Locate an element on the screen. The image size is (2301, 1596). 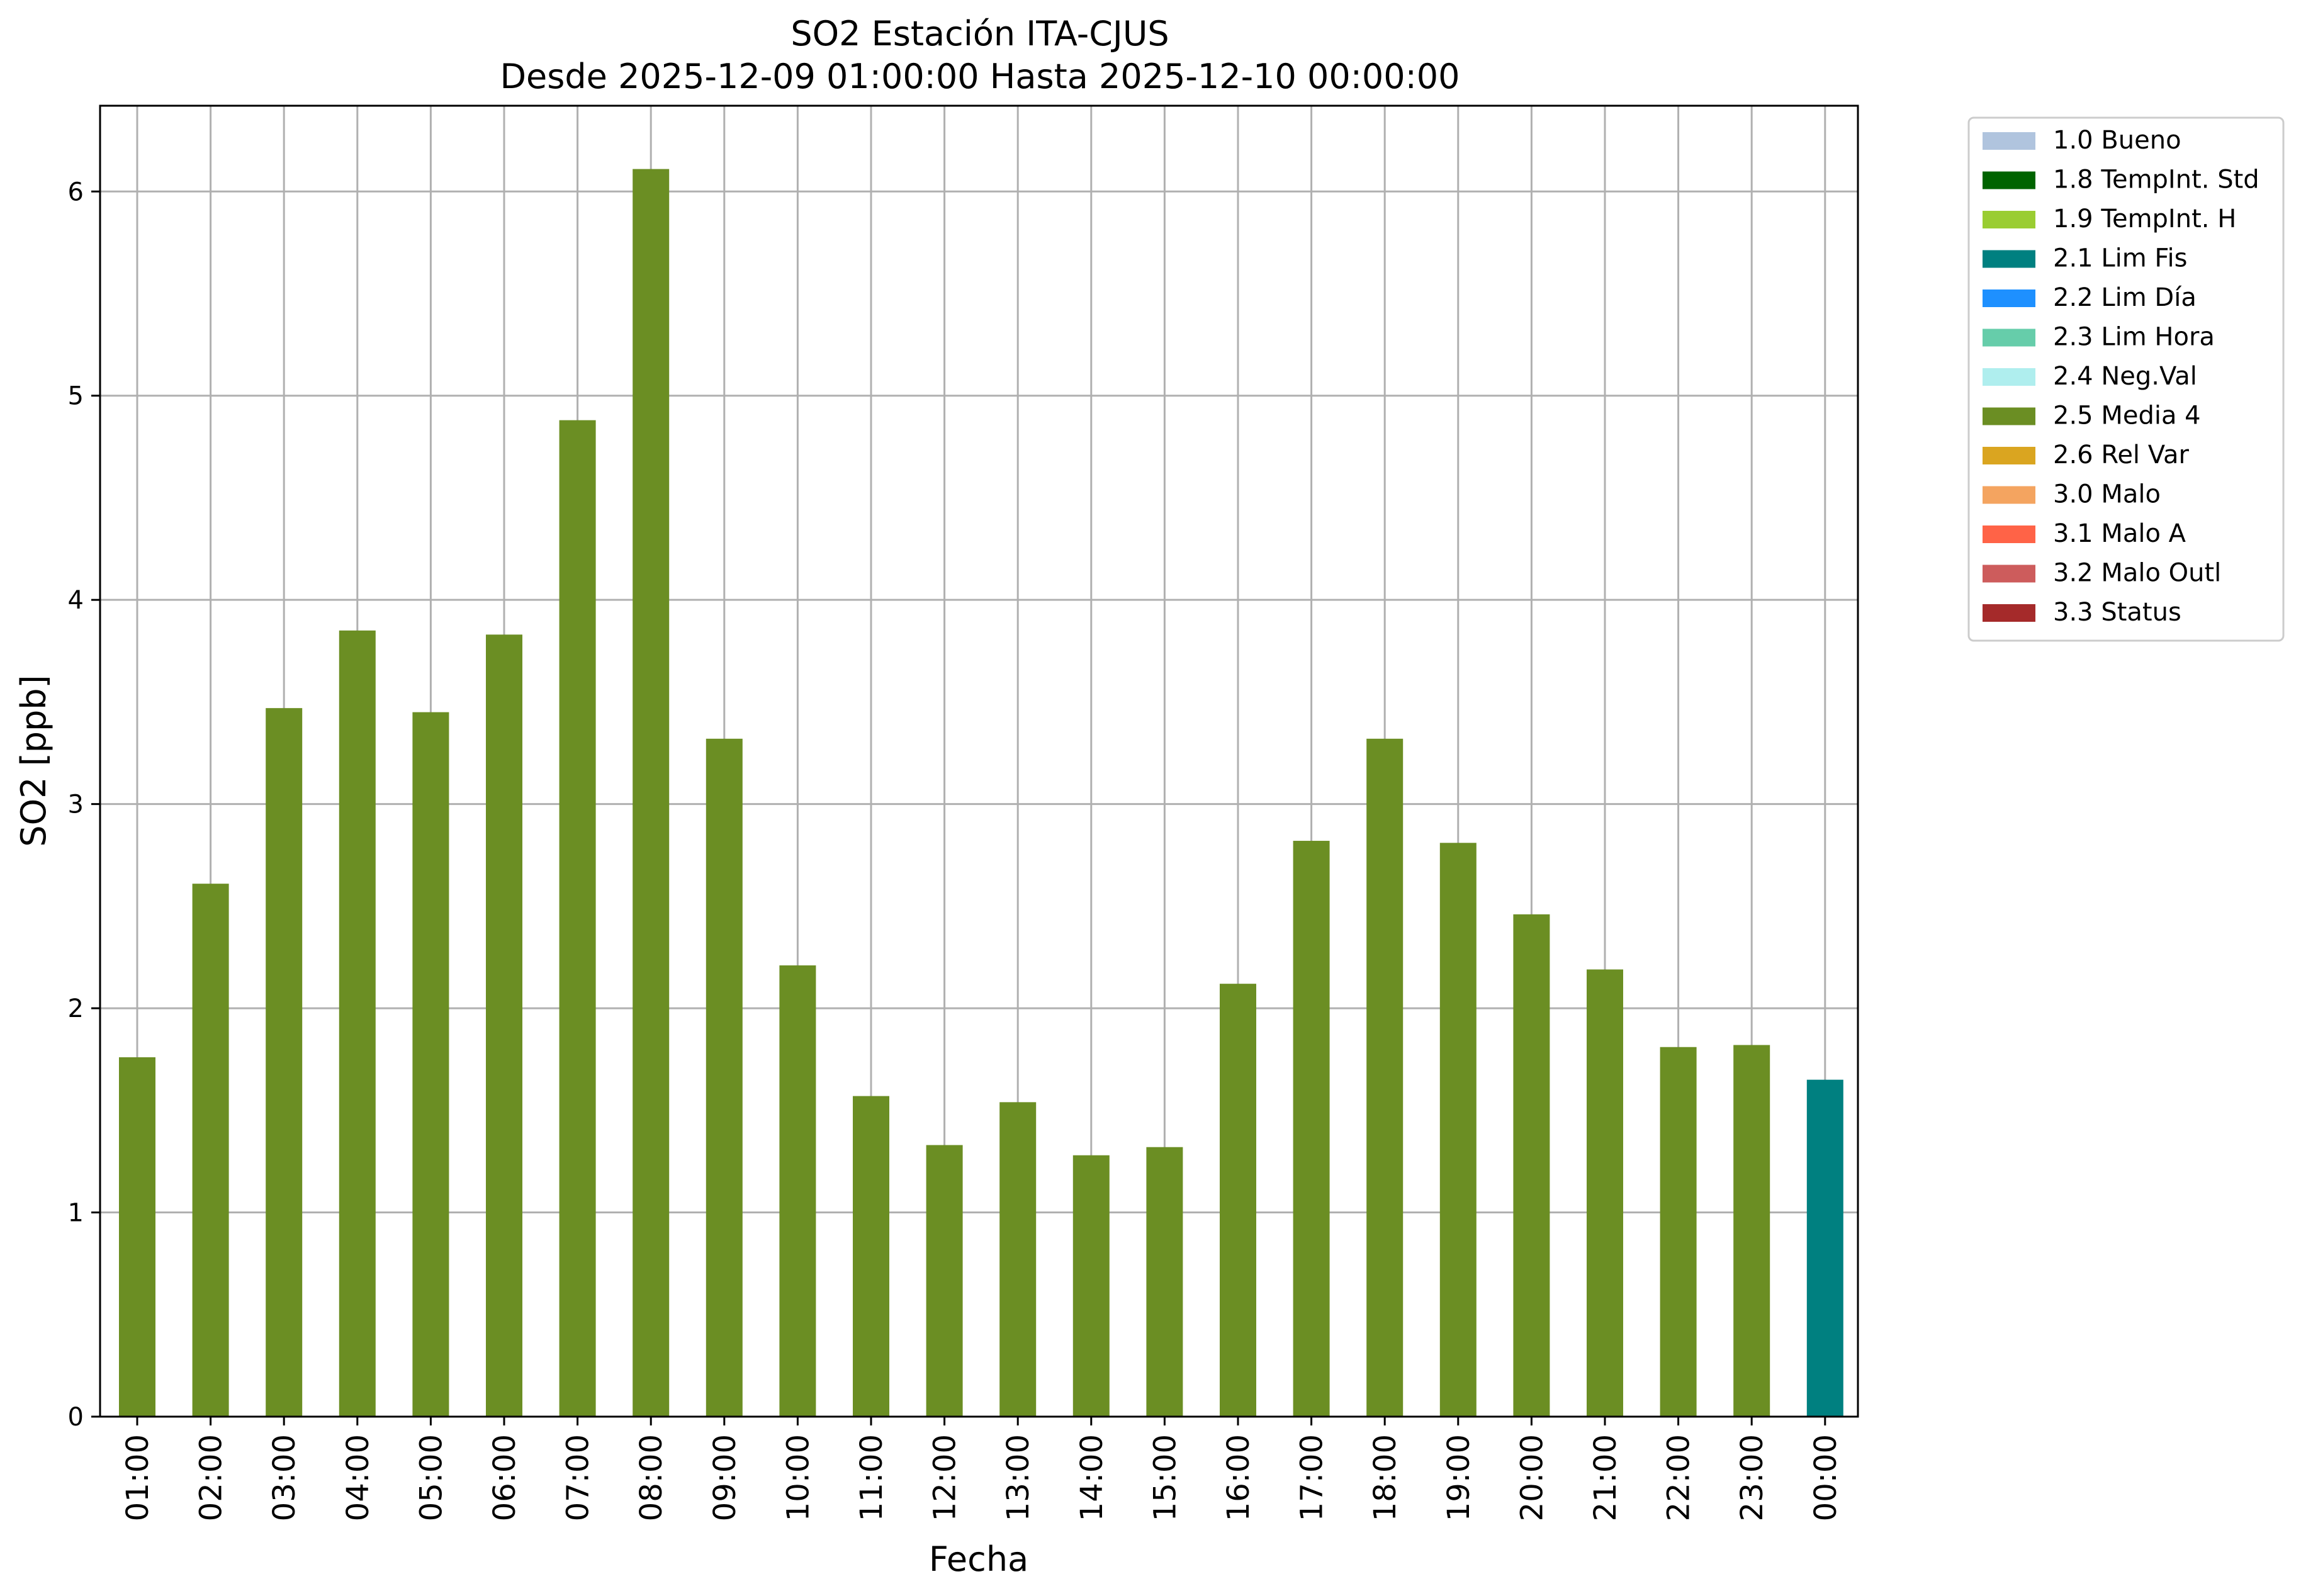
y-tick-label: 0 is located at coordinates (76, 1417).